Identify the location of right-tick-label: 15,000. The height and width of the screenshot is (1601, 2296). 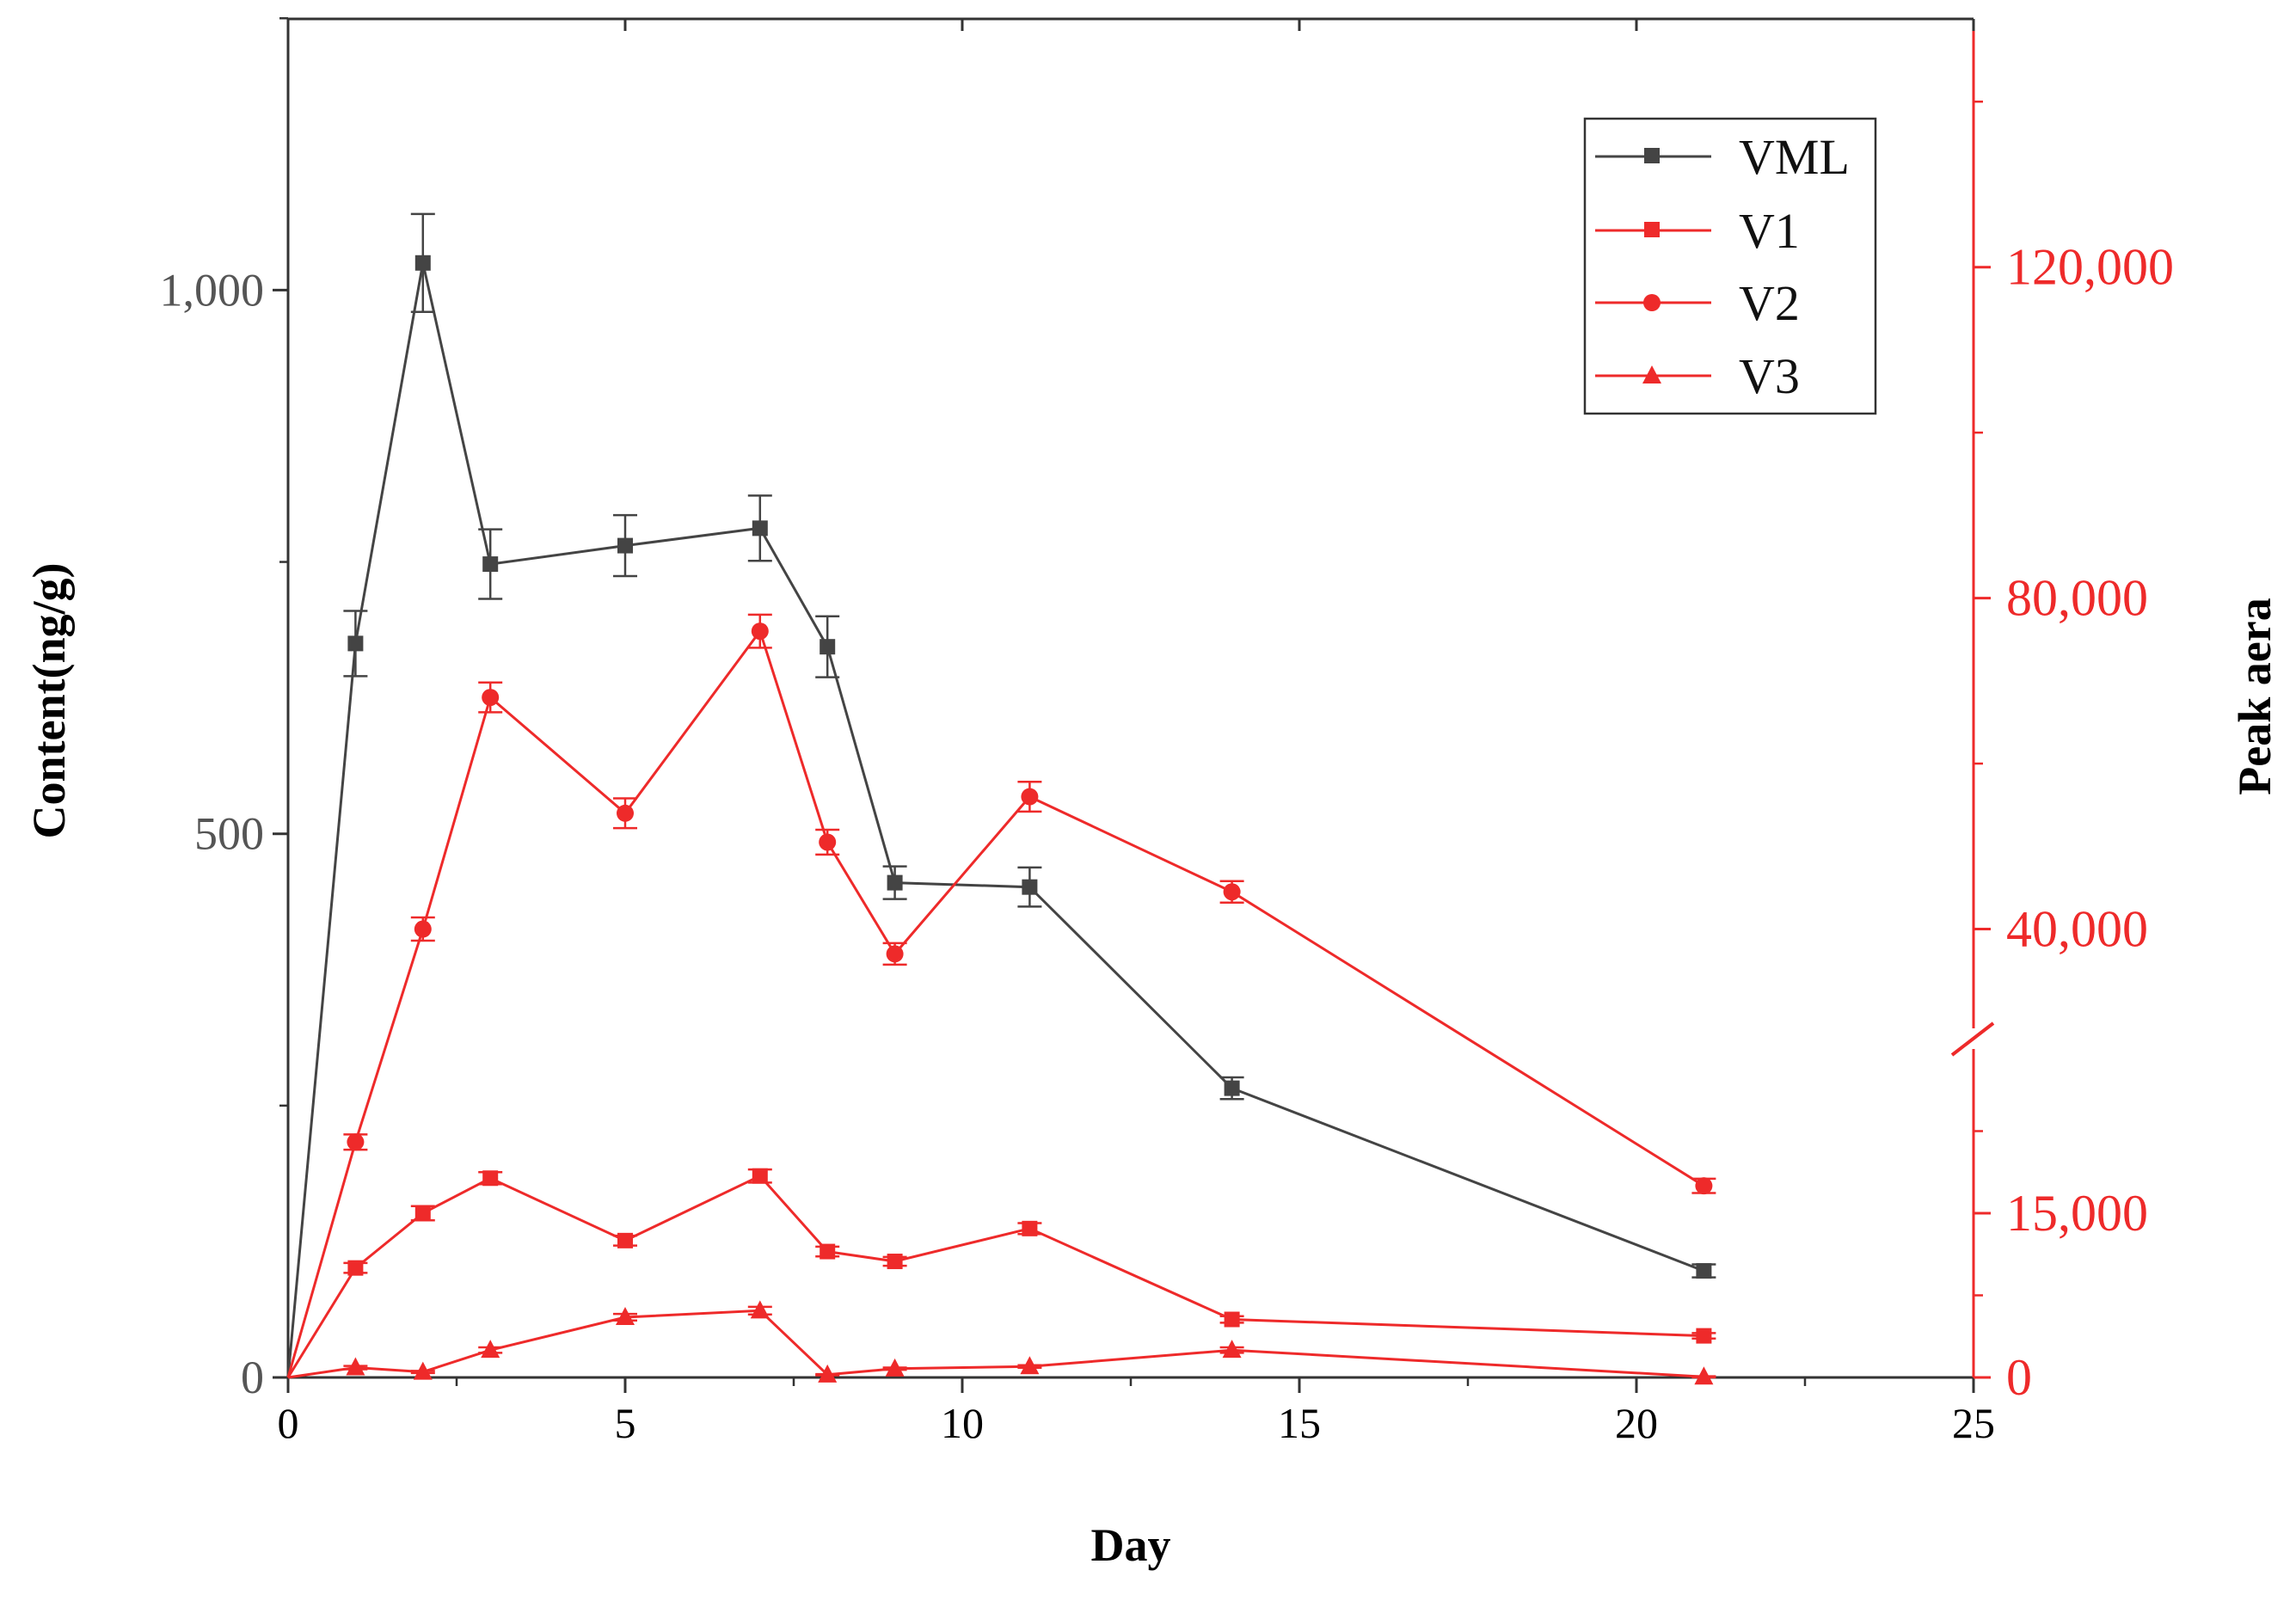
(2077, 1213).